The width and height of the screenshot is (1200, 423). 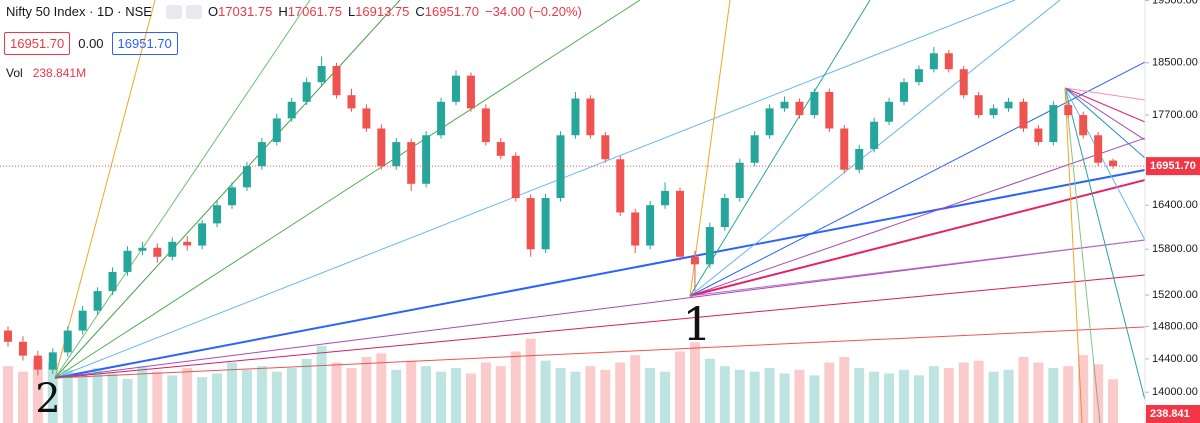 I want to click on annotation: 1, so click(x=696, y=324).